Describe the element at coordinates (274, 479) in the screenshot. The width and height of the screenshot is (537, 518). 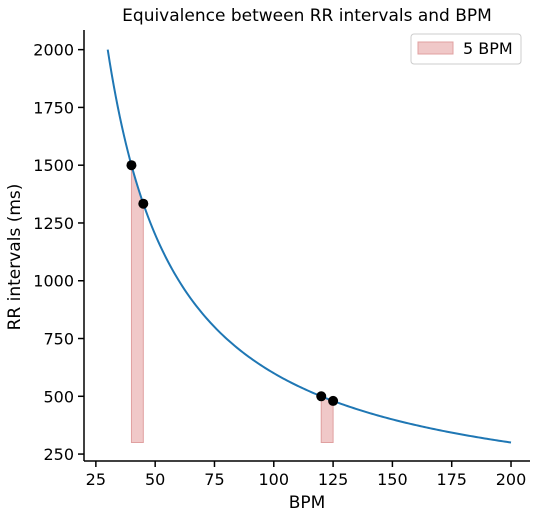
I see `x-tick-label-100: 100` at that location.